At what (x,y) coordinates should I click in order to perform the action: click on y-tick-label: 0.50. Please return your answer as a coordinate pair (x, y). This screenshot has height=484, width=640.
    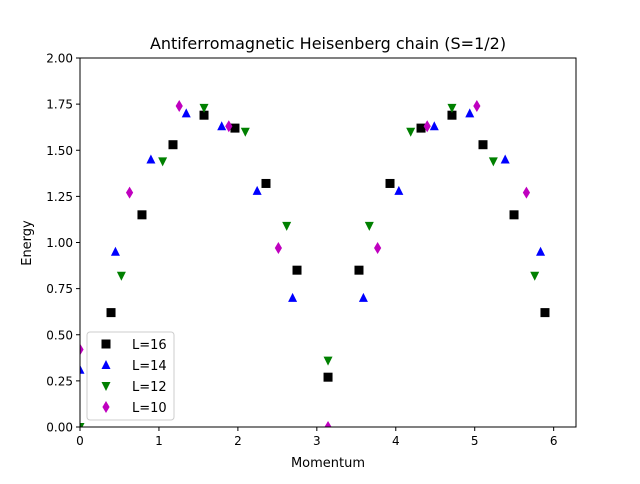
    Looking at the image, I should click on (59, 335).